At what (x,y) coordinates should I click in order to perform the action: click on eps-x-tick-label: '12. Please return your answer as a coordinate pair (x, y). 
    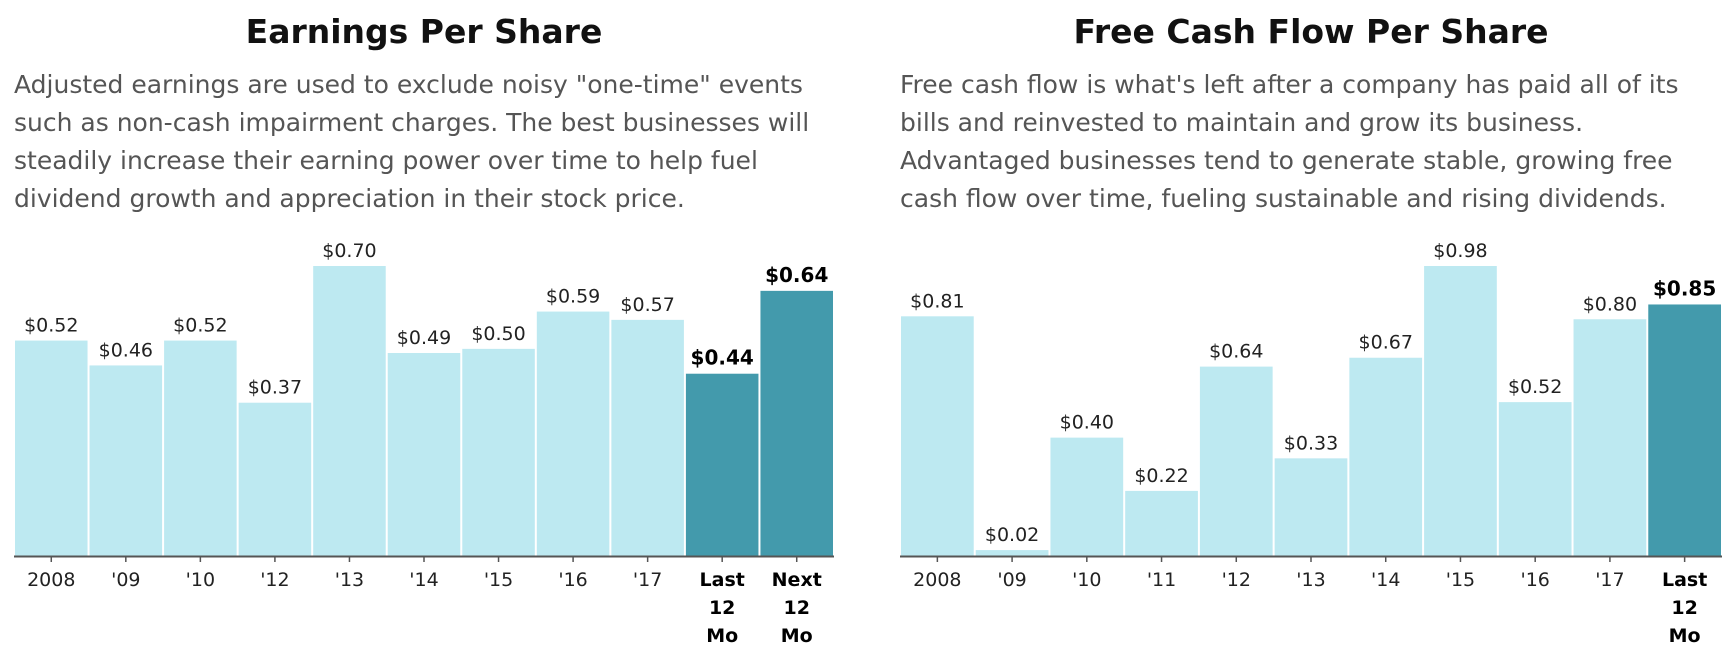
    Looking at the image, I should click on (274, 580).